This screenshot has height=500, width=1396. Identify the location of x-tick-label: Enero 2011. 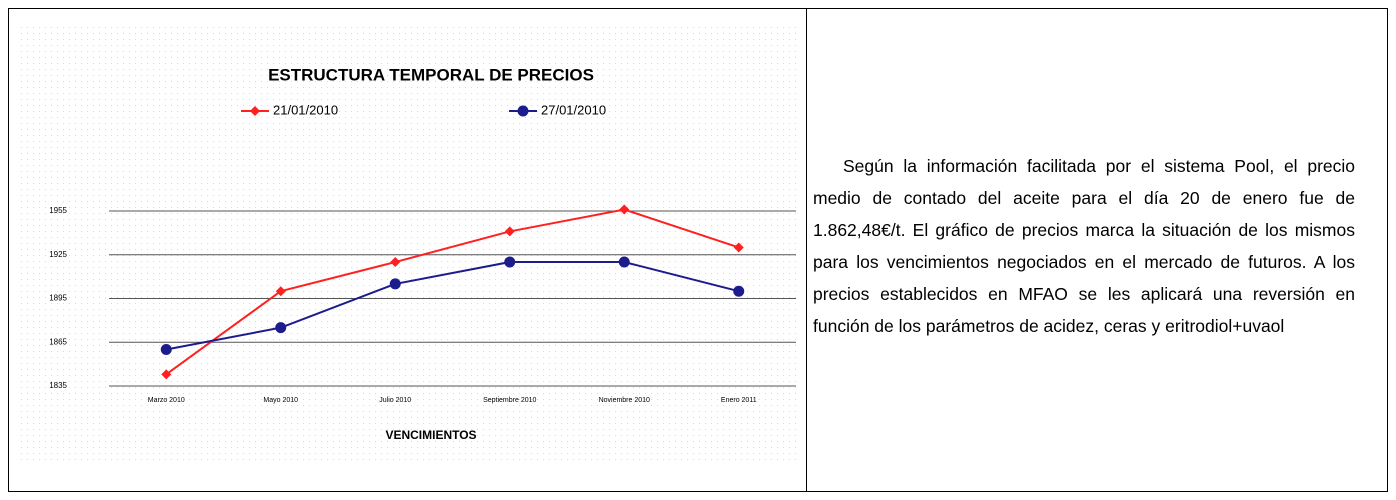
(739, 400).